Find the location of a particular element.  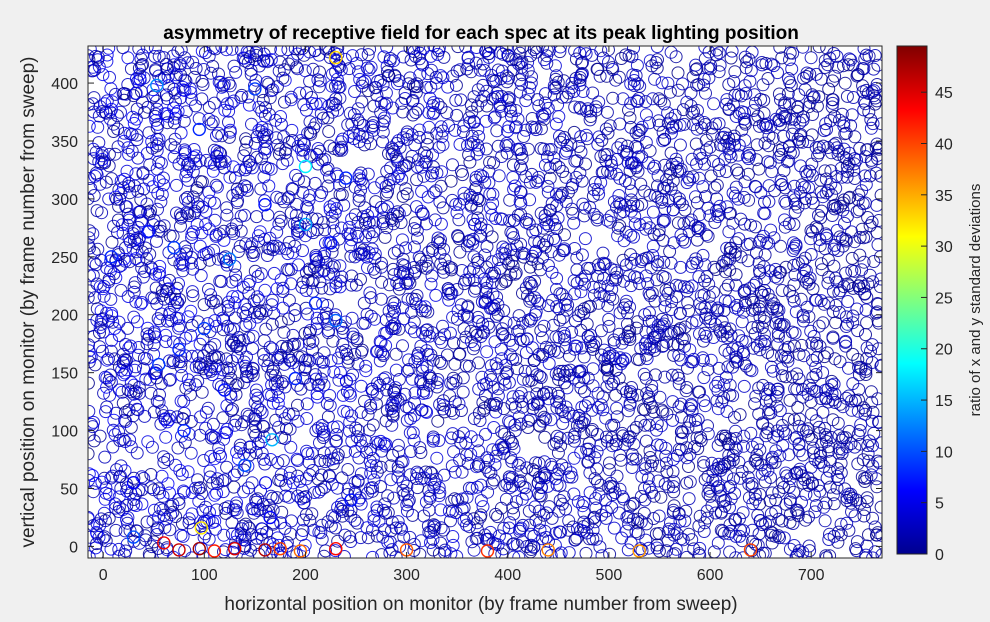

colorbar-tick-label: 20 is located at coordinates (944, 350).